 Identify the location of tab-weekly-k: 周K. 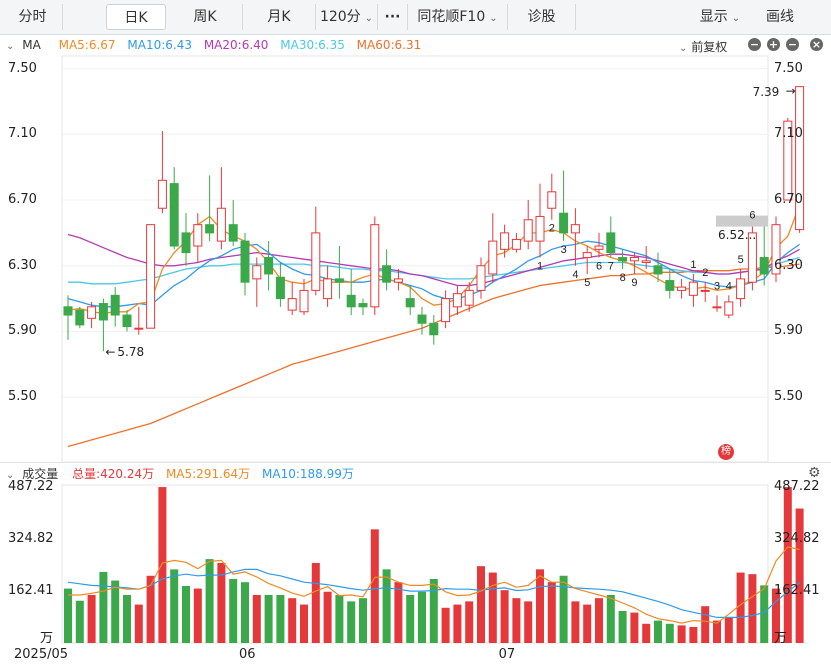
(205, 17).